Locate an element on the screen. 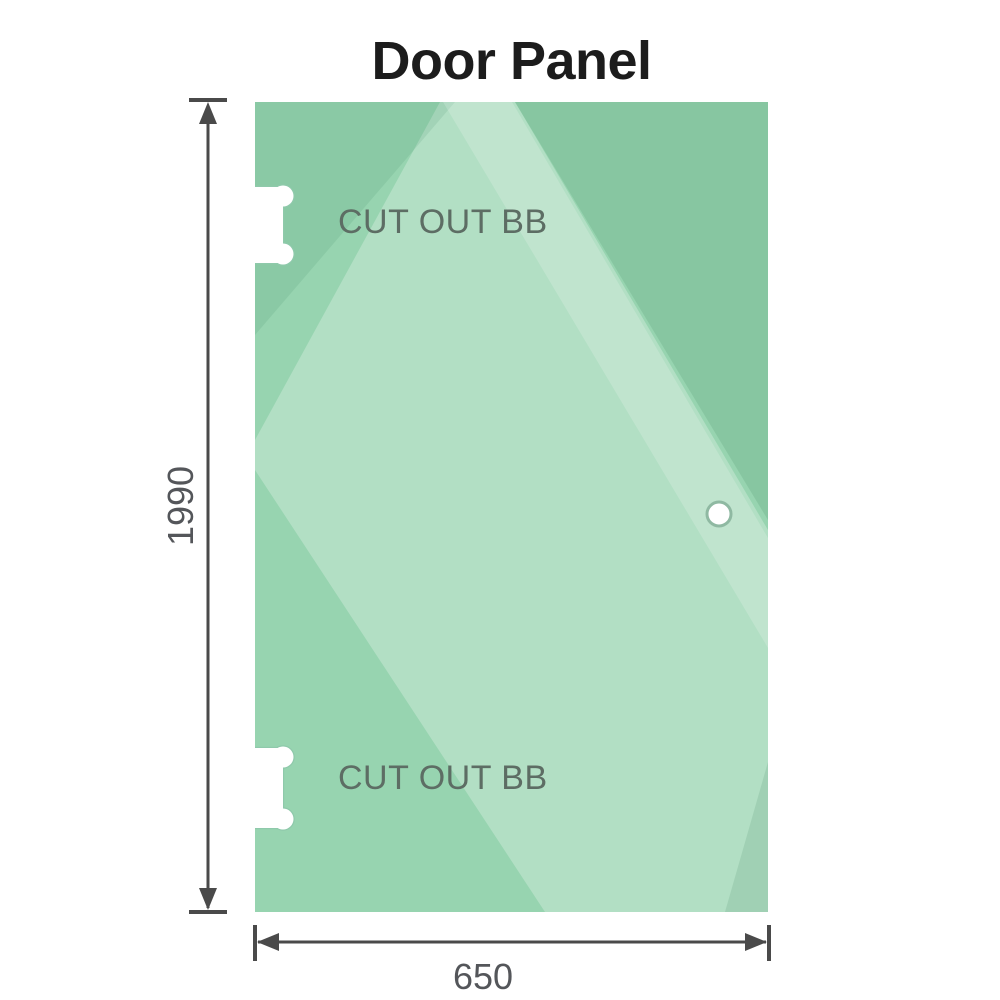  cutout-label-top: CUT OUT BB is located at coordinates (443, 222).